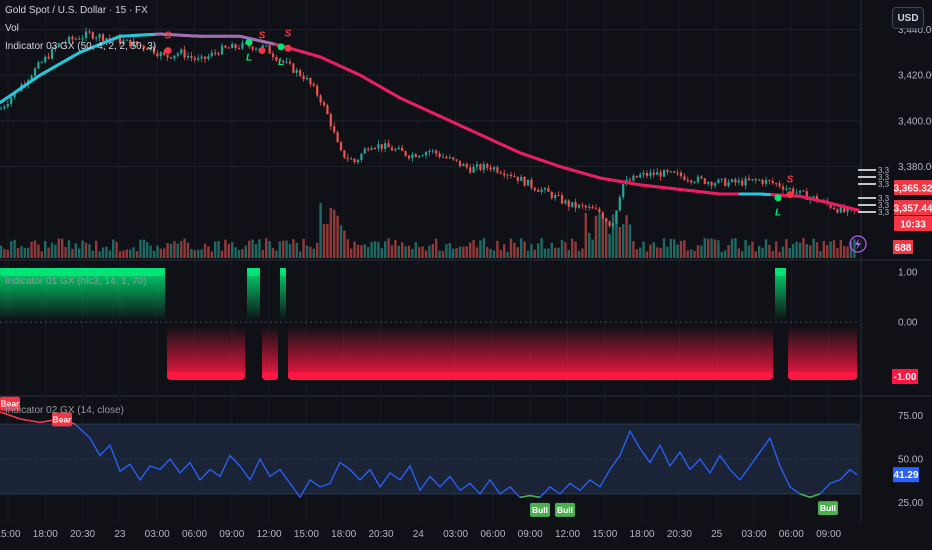 Image resolution: width=932 pixels, height=550 pixels. Describe the element at coordinates (206, 376) in the screenshot. I see `ind1-bear-marker` at that location.